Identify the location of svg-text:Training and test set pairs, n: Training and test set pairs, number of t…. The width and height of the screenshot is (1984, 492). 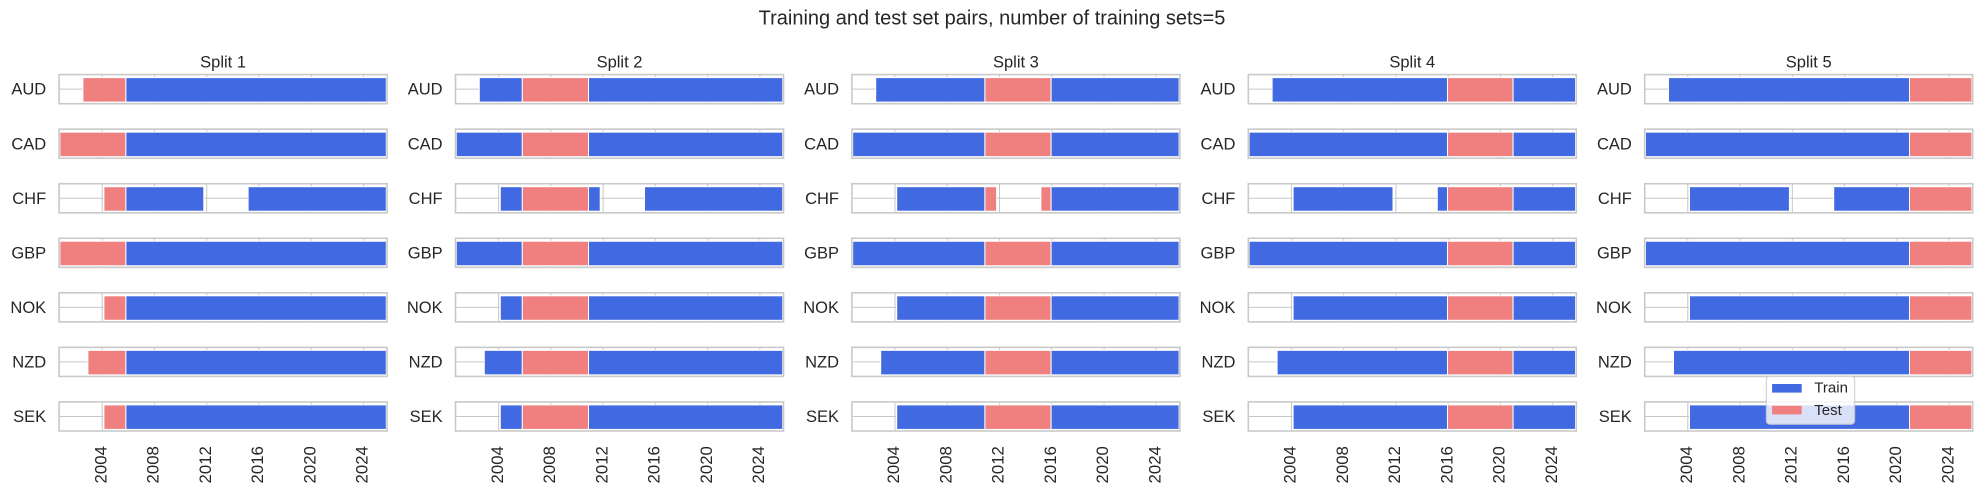
(992, 19).